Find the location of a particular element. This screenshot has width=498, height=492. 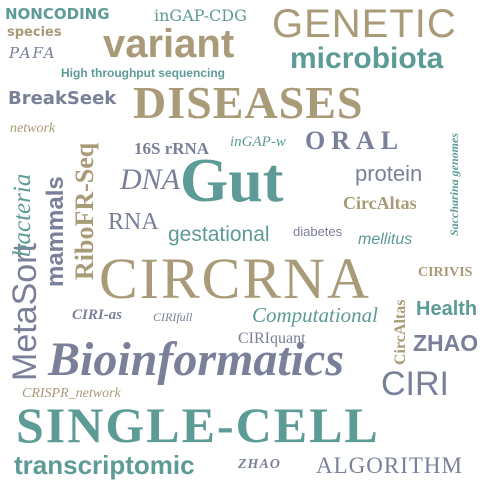

word-crispr-network: CRISPR_network is located at coordinates (71, 393).